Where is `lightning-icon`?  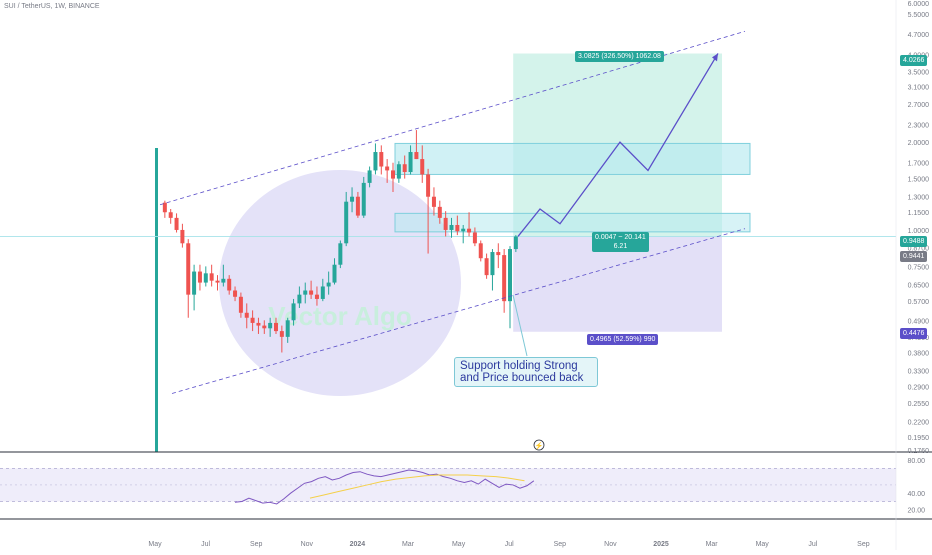
lightning-icon is located at coordinates (539, 445).